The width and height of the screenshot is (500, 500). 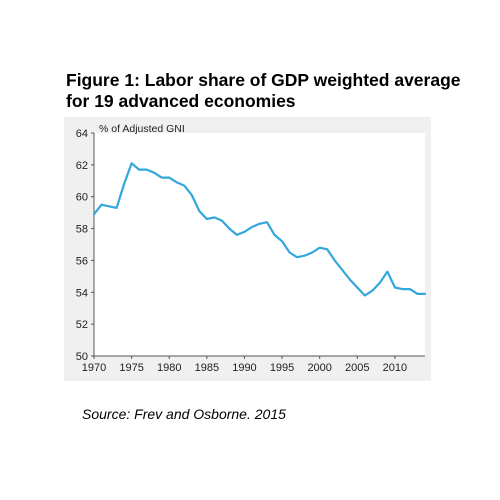 I want to click on x-tick-label: 2005, so click(x=357, y=368).